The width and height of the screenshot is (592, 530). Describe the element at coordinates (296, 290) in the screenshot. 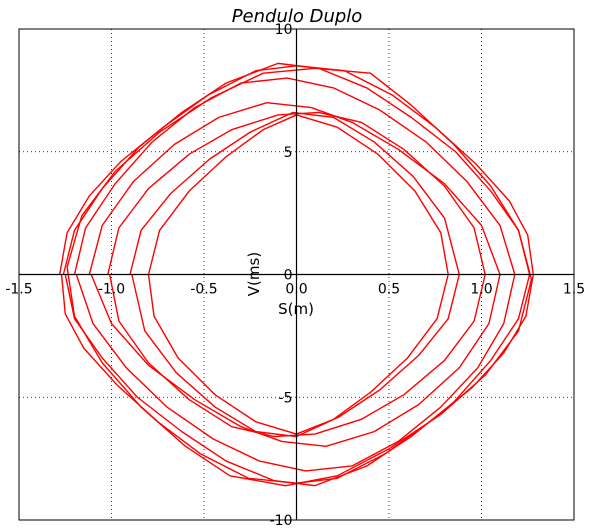

I see `x-tick-label: 0.0` at that location.